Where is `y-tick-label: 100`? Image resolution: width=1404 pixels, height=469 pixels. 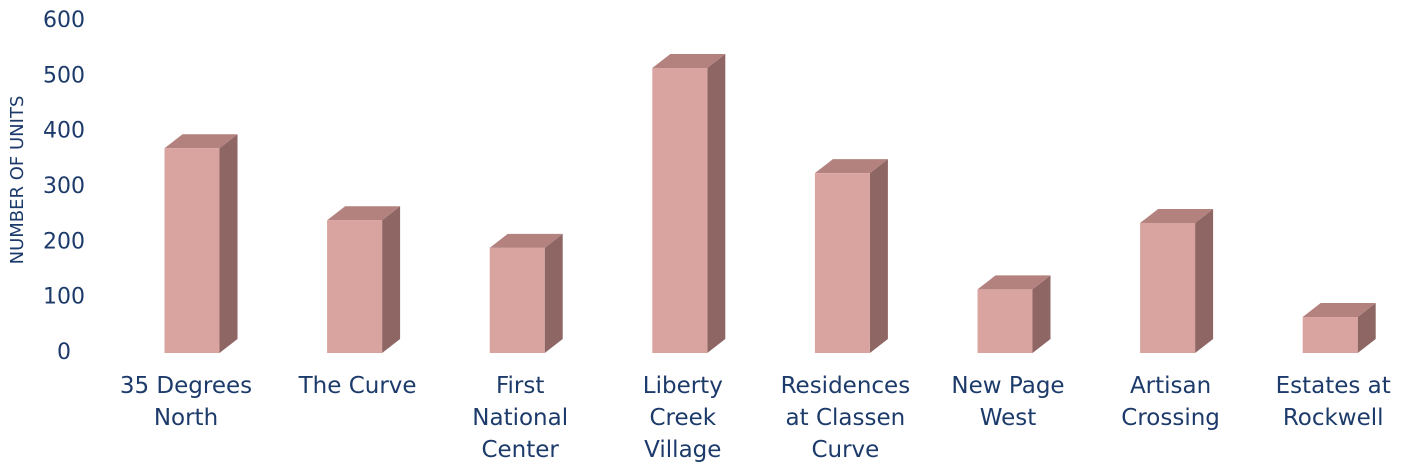
y-tick-label: 100 is located at coordinates (64, 297).